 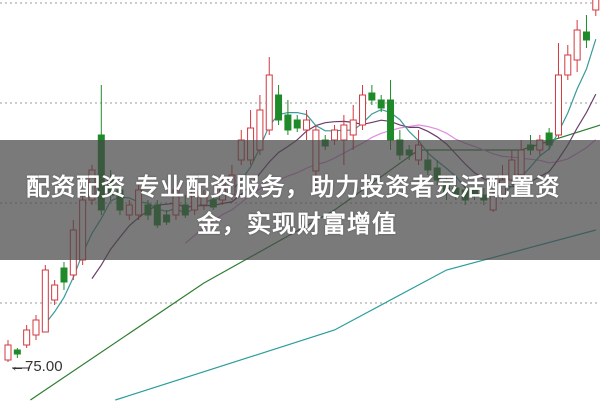 I want to click on price-label-value: 75.00, so click(x=44, y=366).